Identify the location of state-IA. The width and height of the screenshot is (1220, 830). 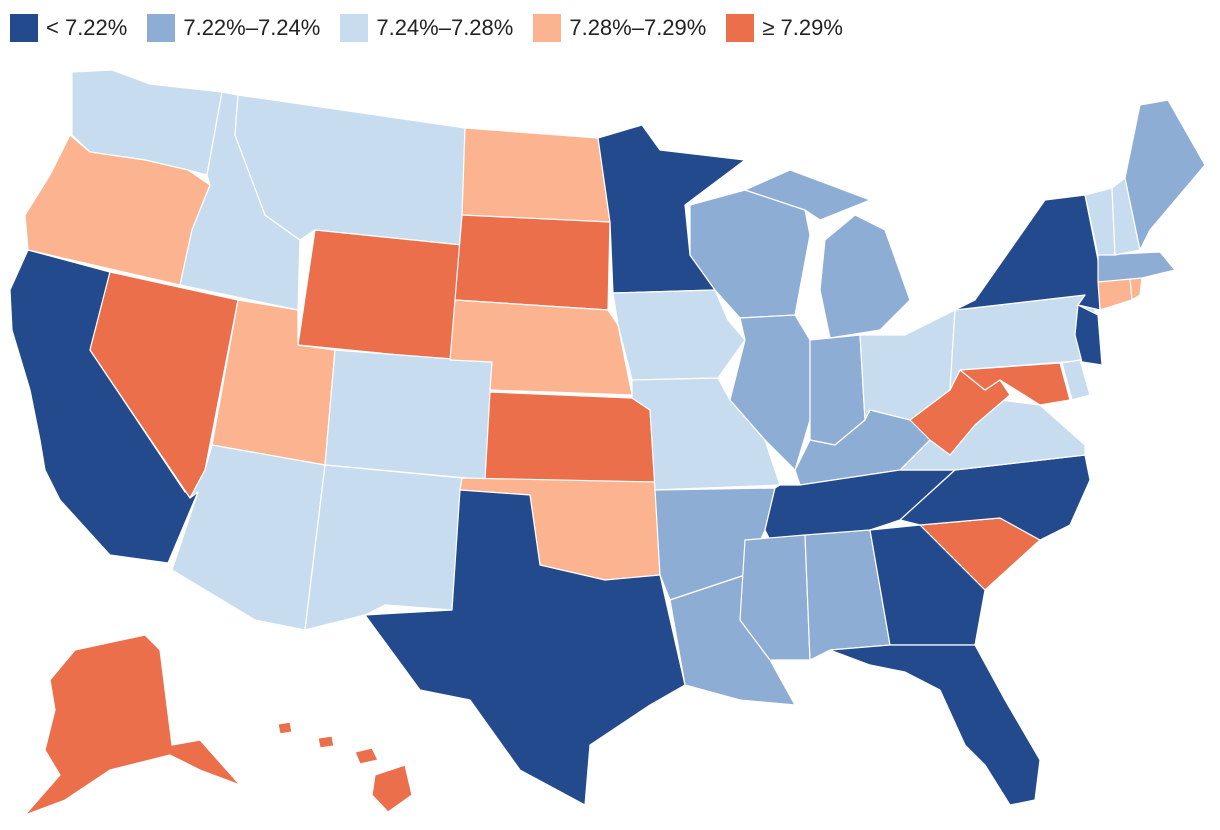
(679, 335).